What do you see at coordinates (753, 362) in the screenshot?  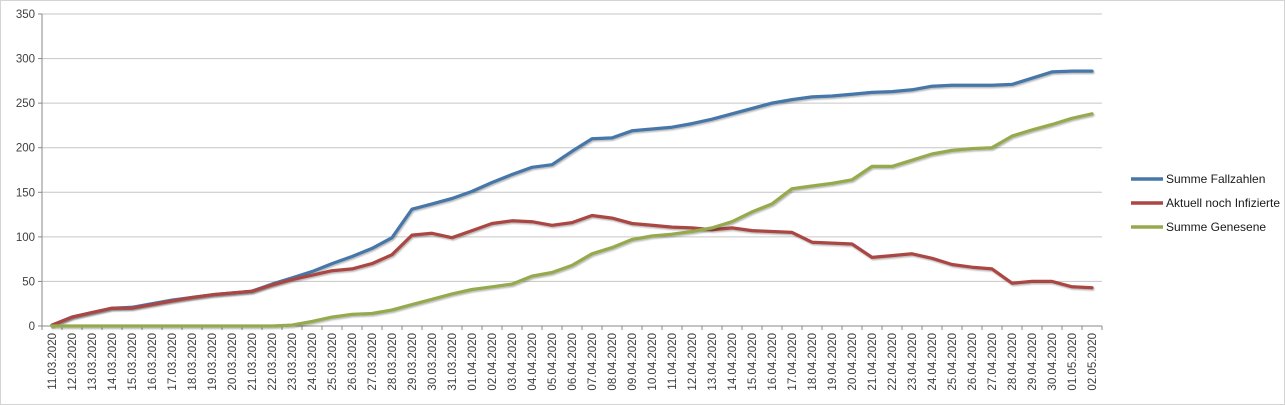 I see `x-axis-label: 15.04.2020` at bounding box center [753, 362].